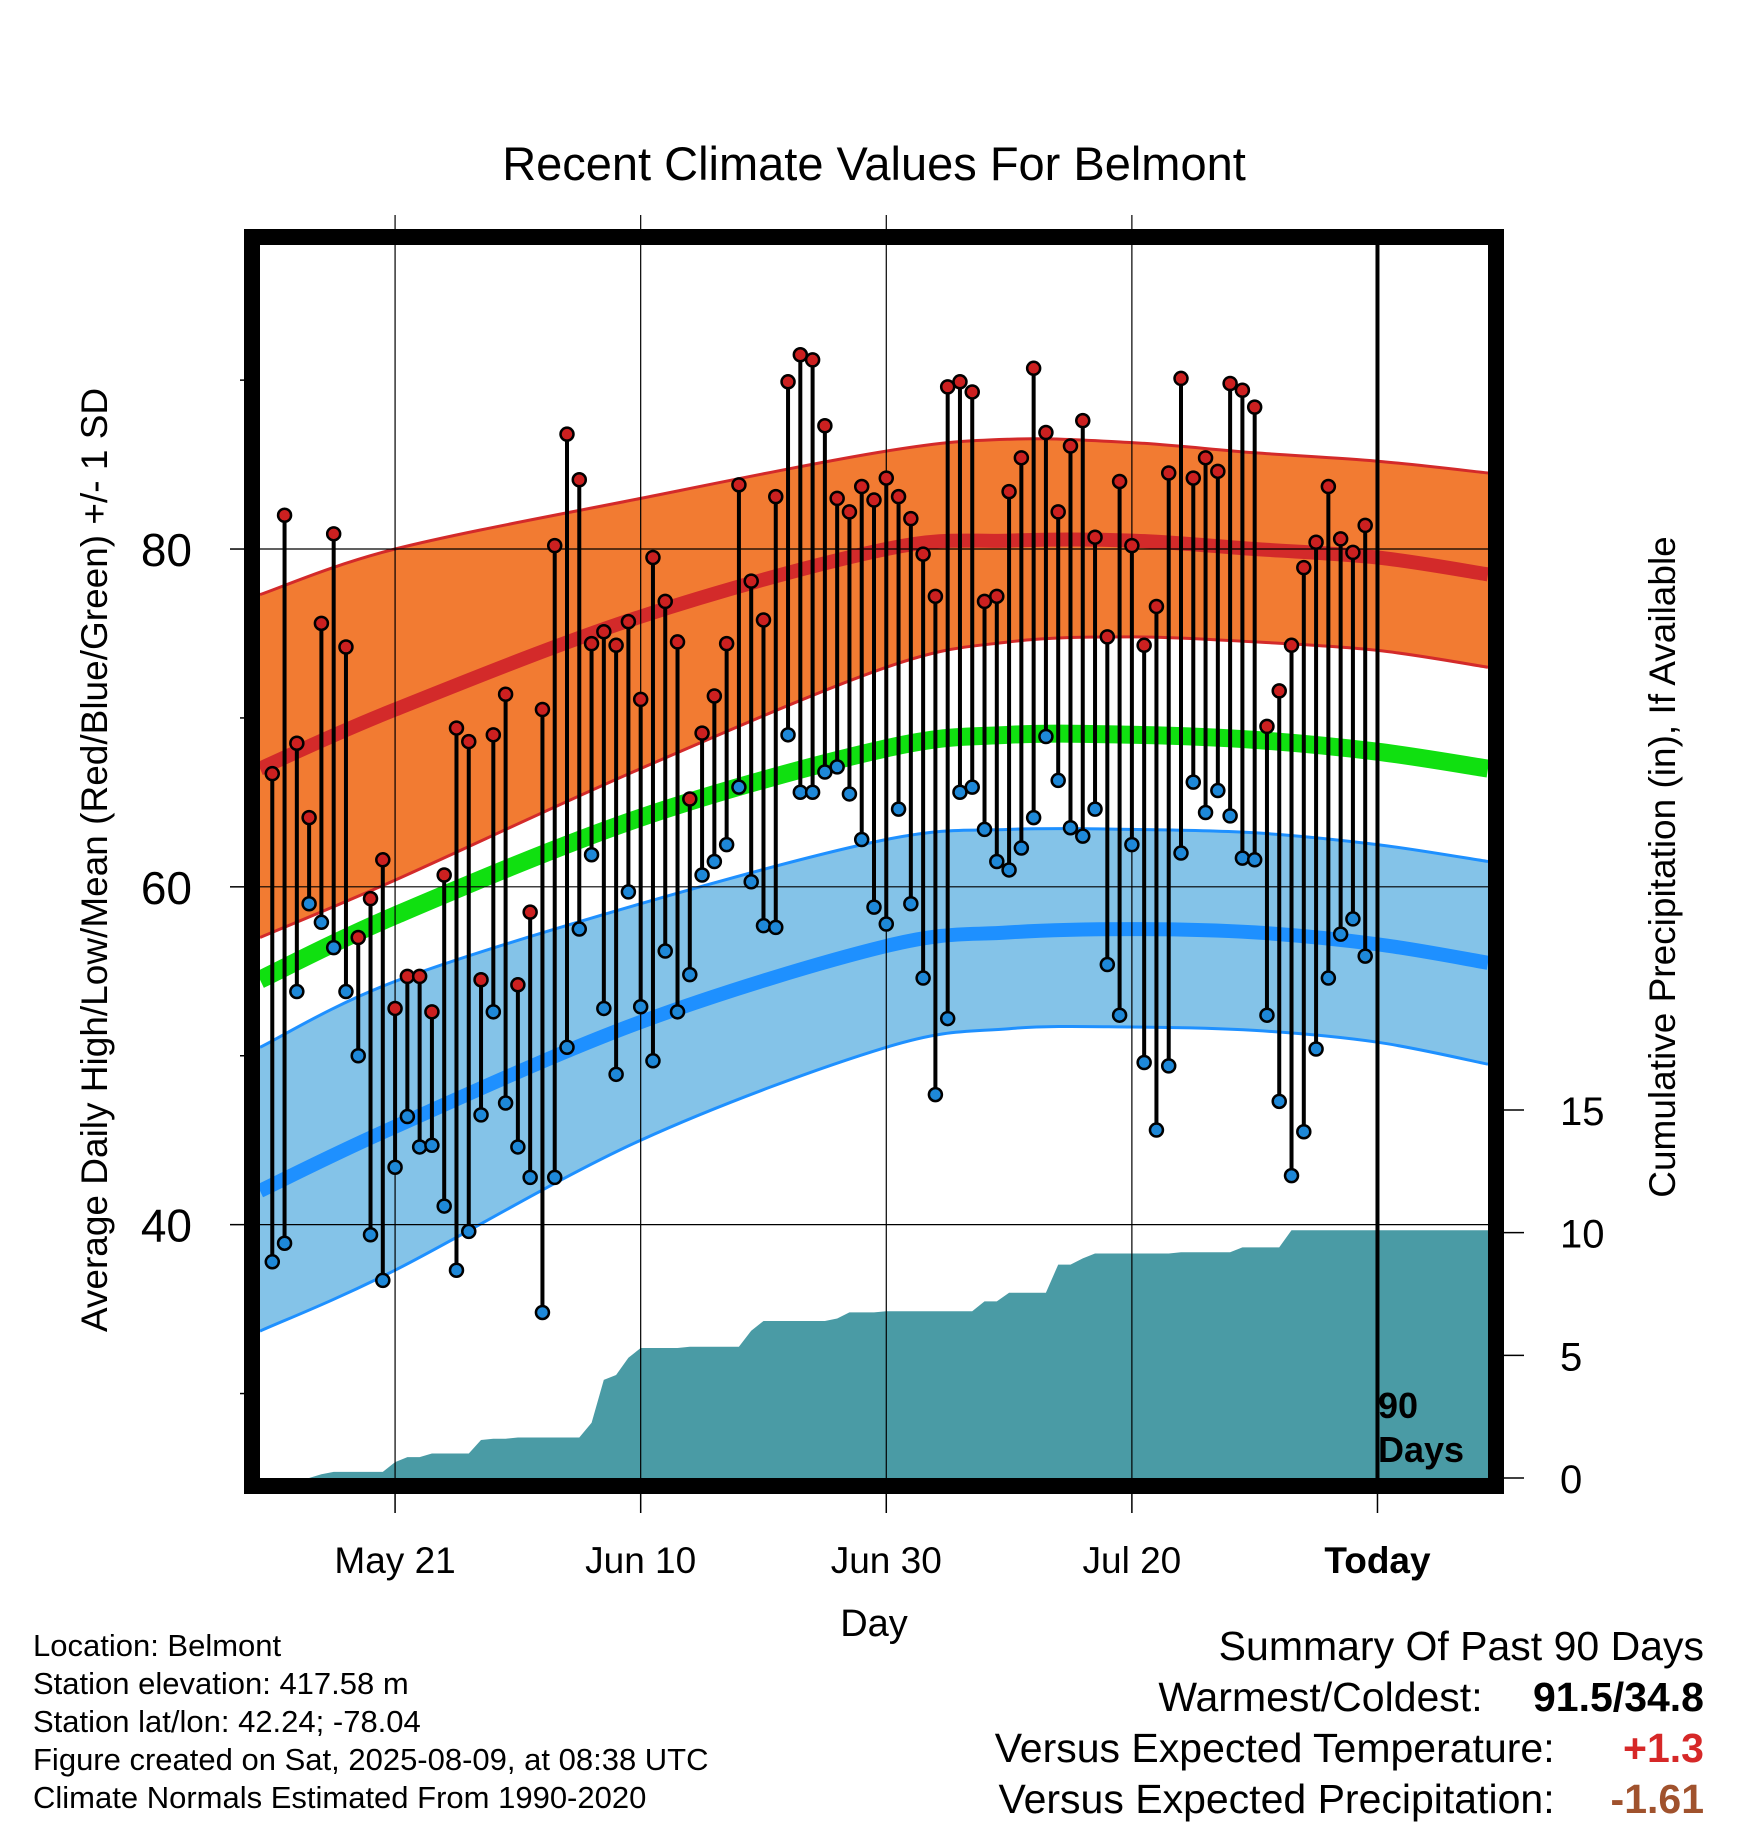 This screenshot has height=1828, width=1748. What do you see at coordinates (394, 1560) in the screenshot?
I see `x-tick-label: May 21` at bounding box center [394, 1560].